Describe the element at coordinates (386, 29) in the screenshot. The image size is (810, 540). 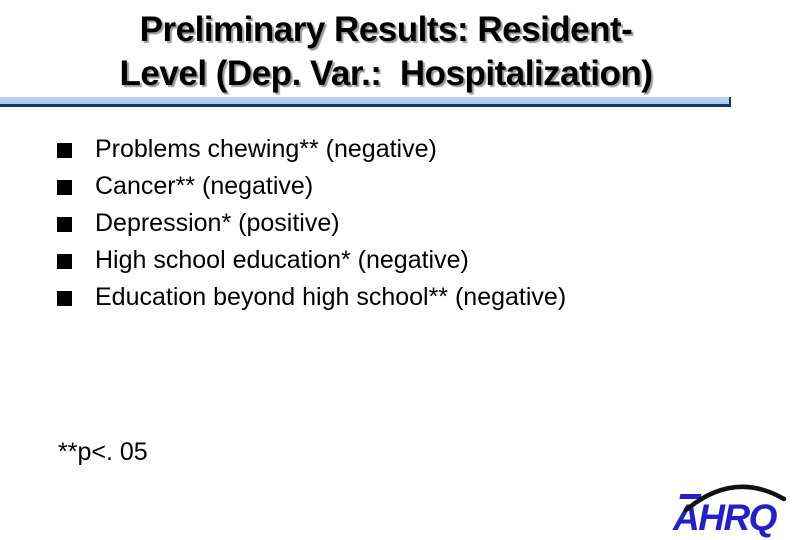
I see `title-line-1: Preliminary Results: Resident-` at that location.